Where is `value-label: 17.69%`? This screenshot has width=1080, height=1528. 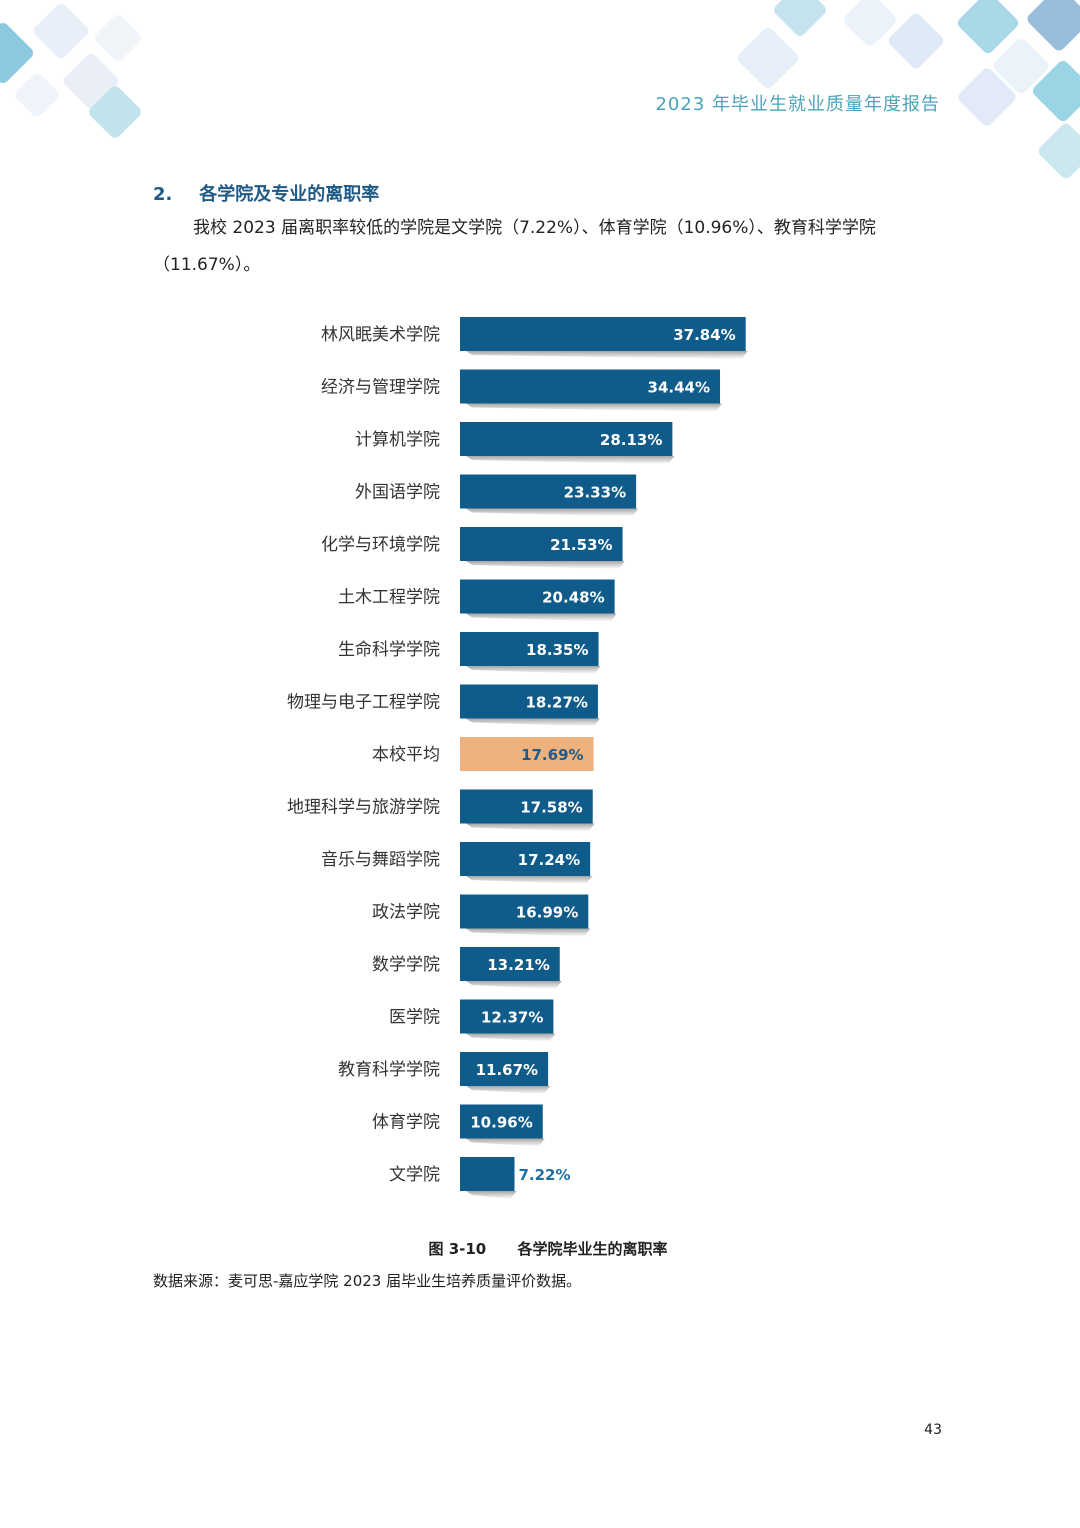 value-label: 17.69% is located at coordinates (552, 755).